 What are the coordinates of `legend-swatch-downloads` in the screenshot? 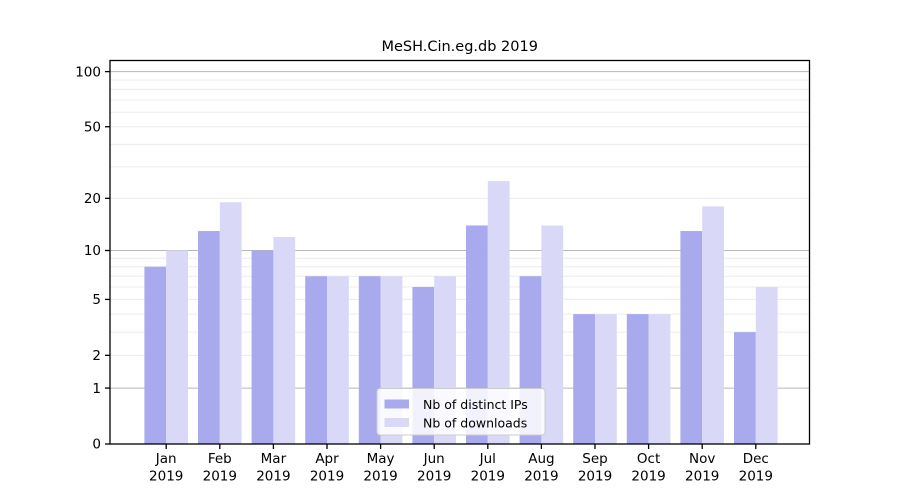 It's located at (396, 422).